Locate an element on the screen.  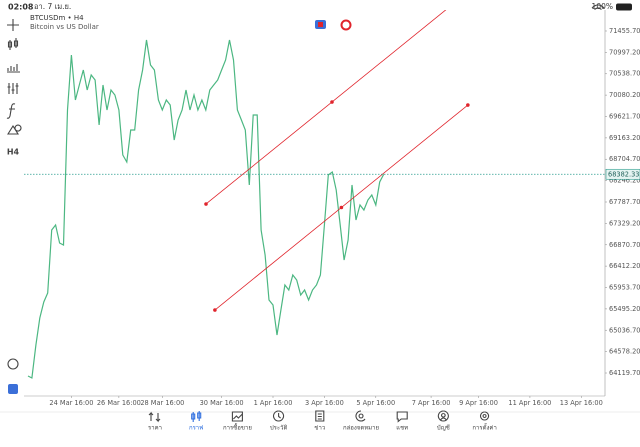
crosshair-tool is located at coordinates (13, 25).